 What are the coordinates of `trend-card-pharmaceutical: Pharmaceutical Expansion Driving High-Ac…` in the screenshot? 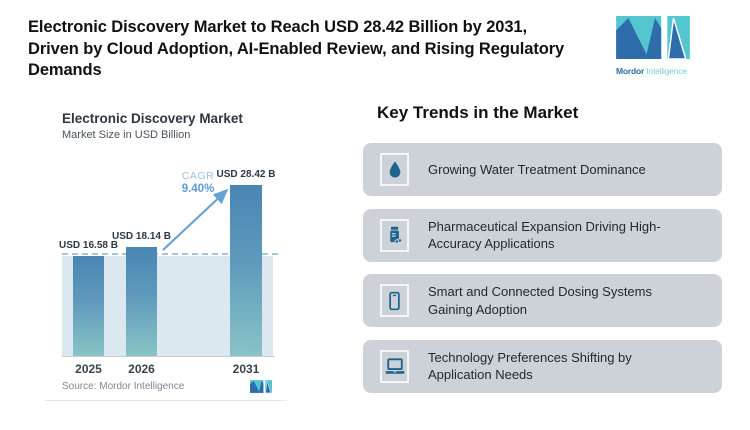 It's located at (542, 235).